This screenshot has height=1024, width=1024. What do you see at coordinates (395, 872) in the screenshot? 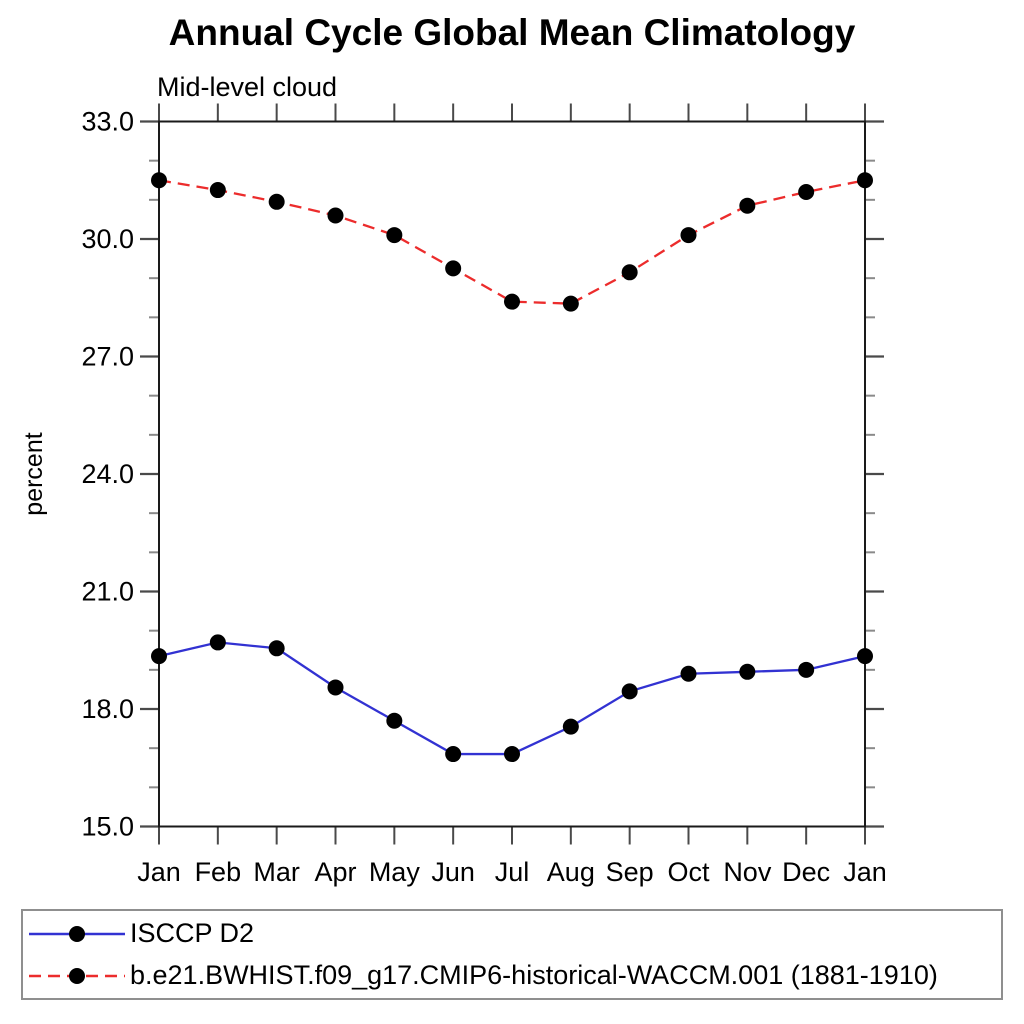
I see `x-axis-month-label: May` at bounding box center [395, 872].